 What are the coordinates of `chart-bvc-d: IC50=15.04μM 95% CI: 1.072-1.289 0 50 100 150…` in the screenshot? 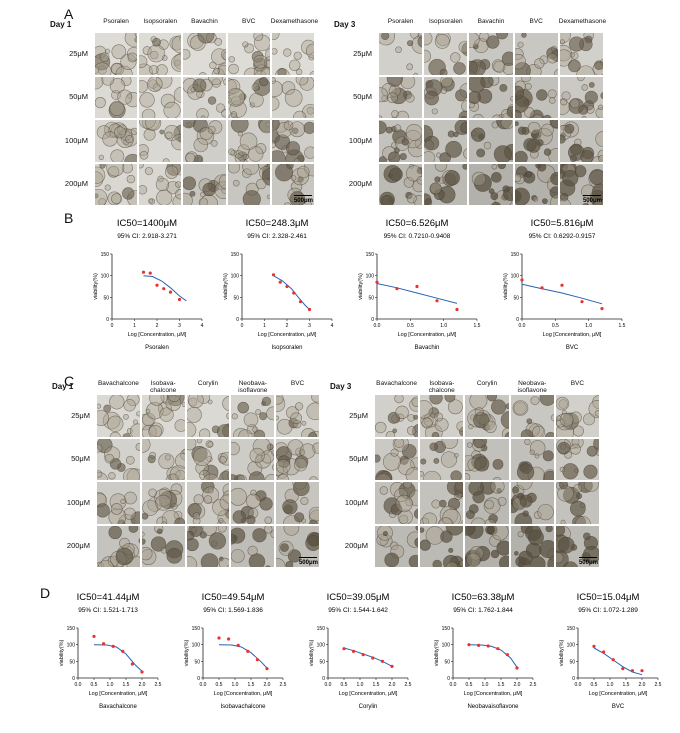 It's located at (608, 658).